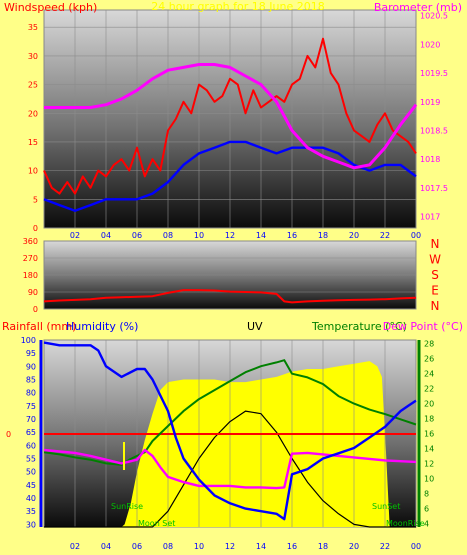  I want to click on humidity-tick-label: 85, so click(31, 380).